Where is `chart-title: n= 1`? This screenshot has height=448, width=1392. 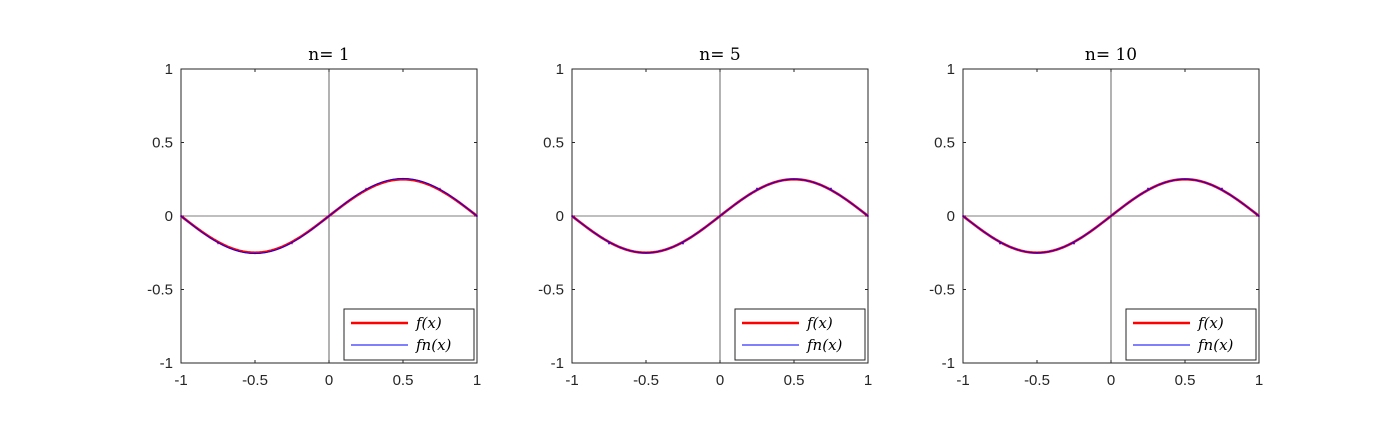 chart-title: n= 1 is located at coordinates (328, 55).